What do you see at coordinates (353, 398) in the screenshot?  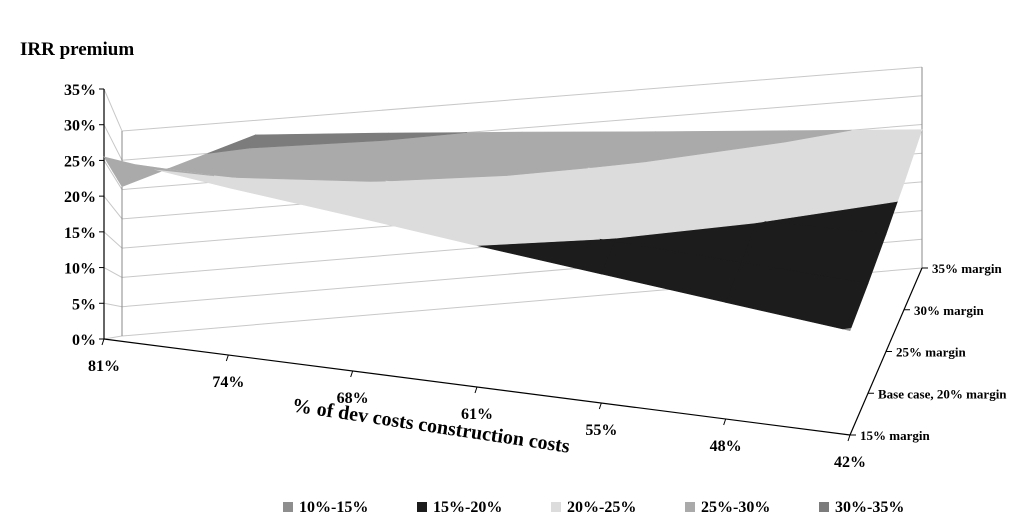 I see `x-tick-label: 68%` at bounding box center [353, 398].